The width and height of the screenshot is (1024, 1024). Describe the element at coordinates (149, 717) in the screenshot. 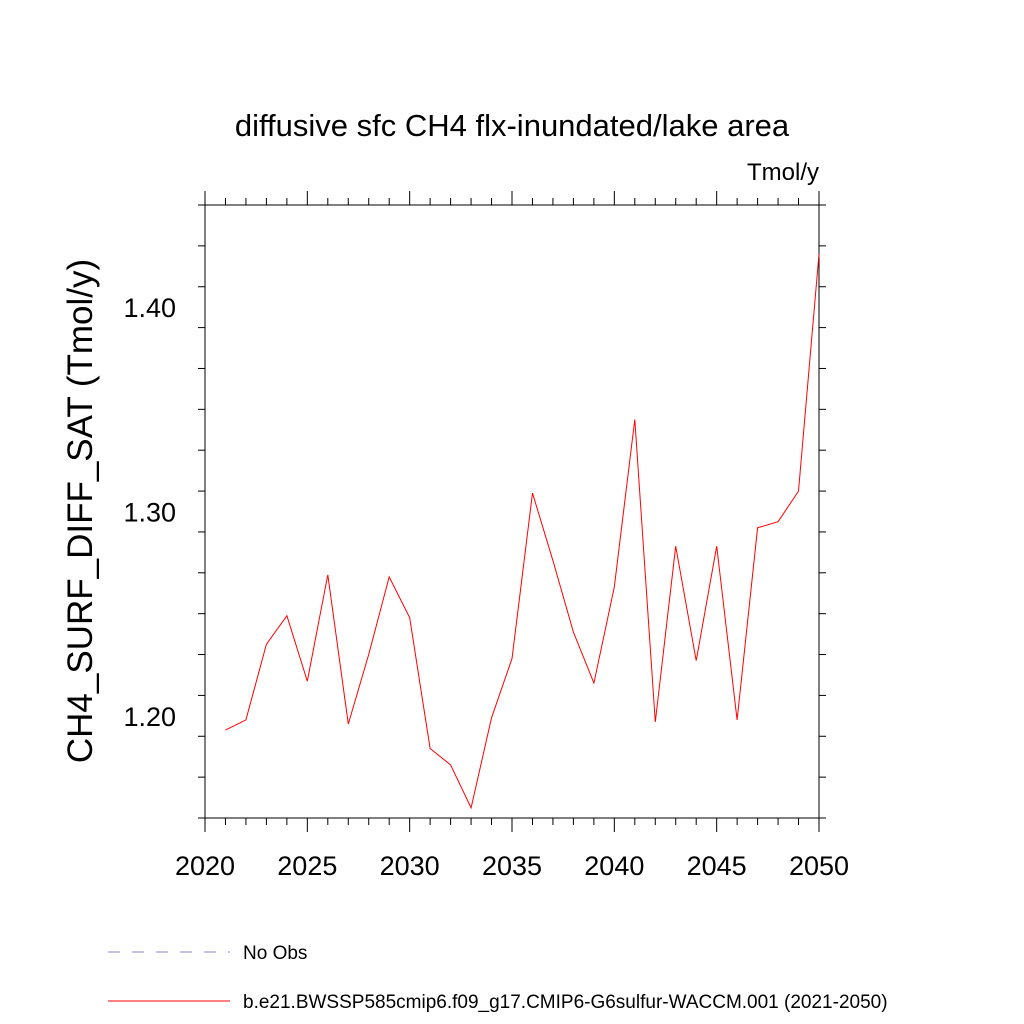

I see `y-tick-label: 1.20` at that location.